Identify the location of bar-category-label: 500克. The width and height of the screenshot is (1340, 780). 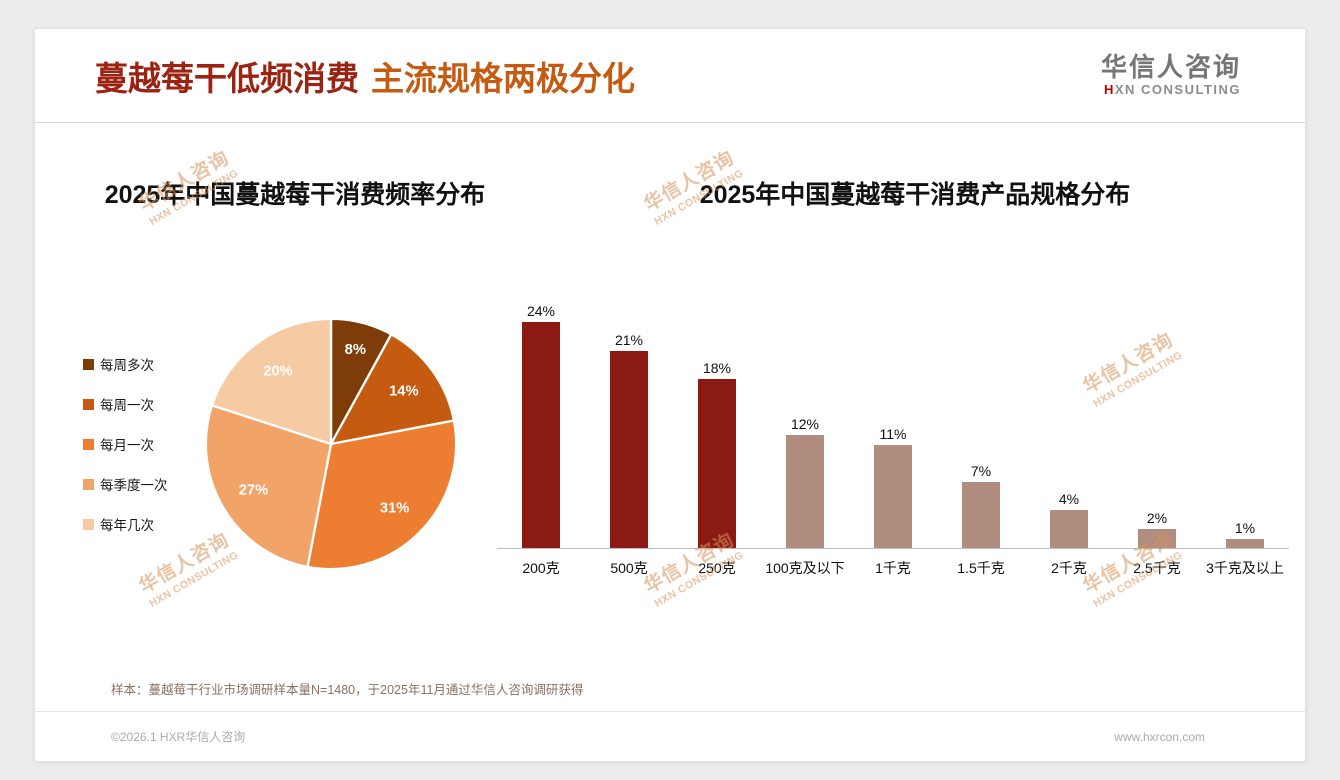
(629, 568).